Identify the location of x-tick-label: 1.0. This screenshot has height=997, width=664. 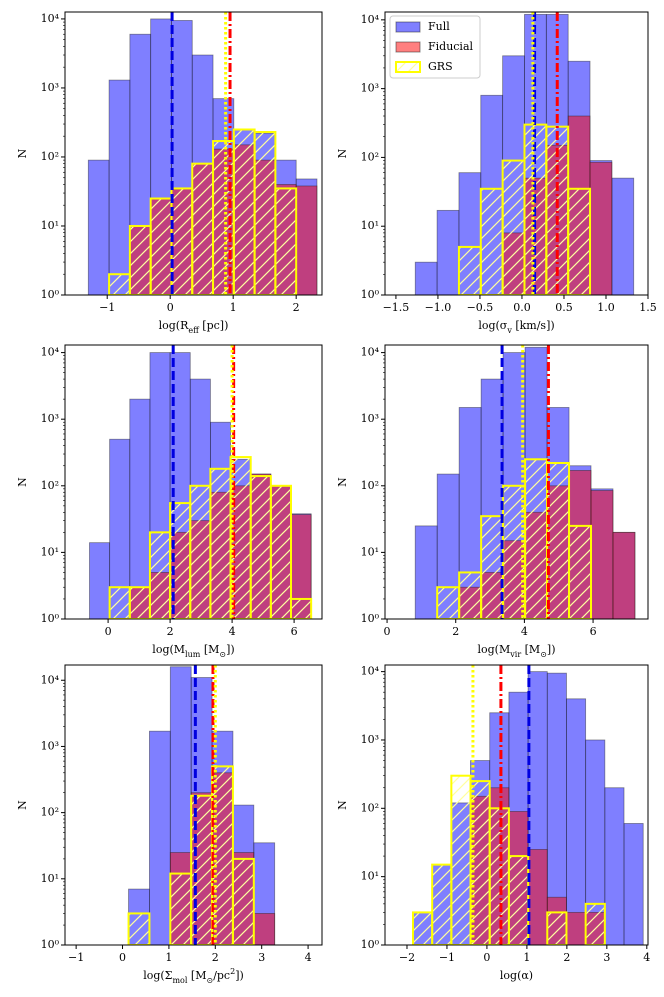
(606, 307).